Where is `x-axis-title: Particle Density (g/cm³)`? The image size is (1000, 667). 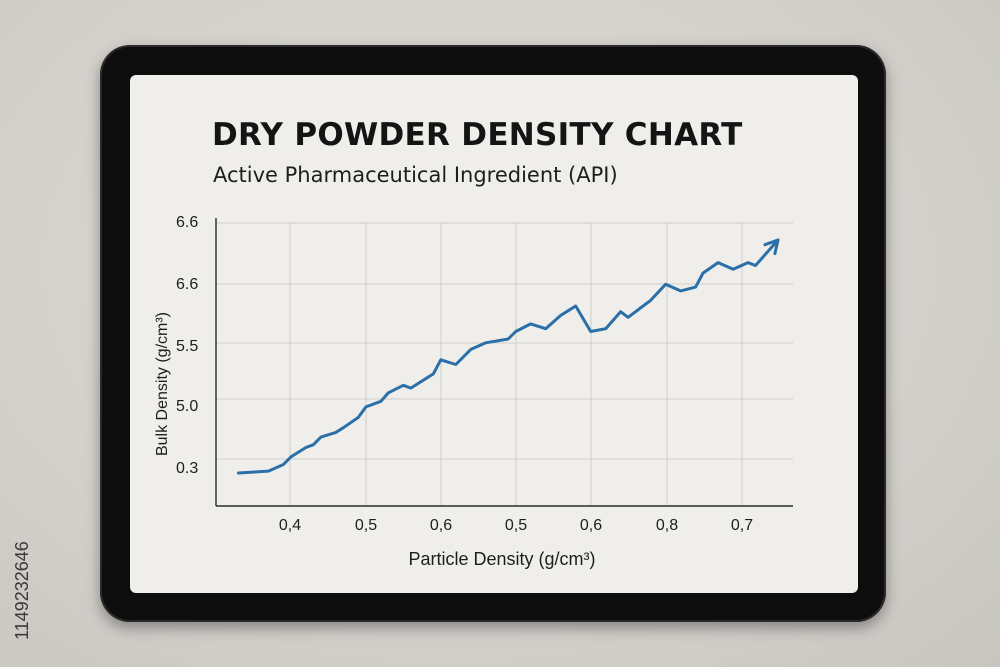 x-axis-title: Particle Density (g/cm³) is located at coordinates (501, 559).